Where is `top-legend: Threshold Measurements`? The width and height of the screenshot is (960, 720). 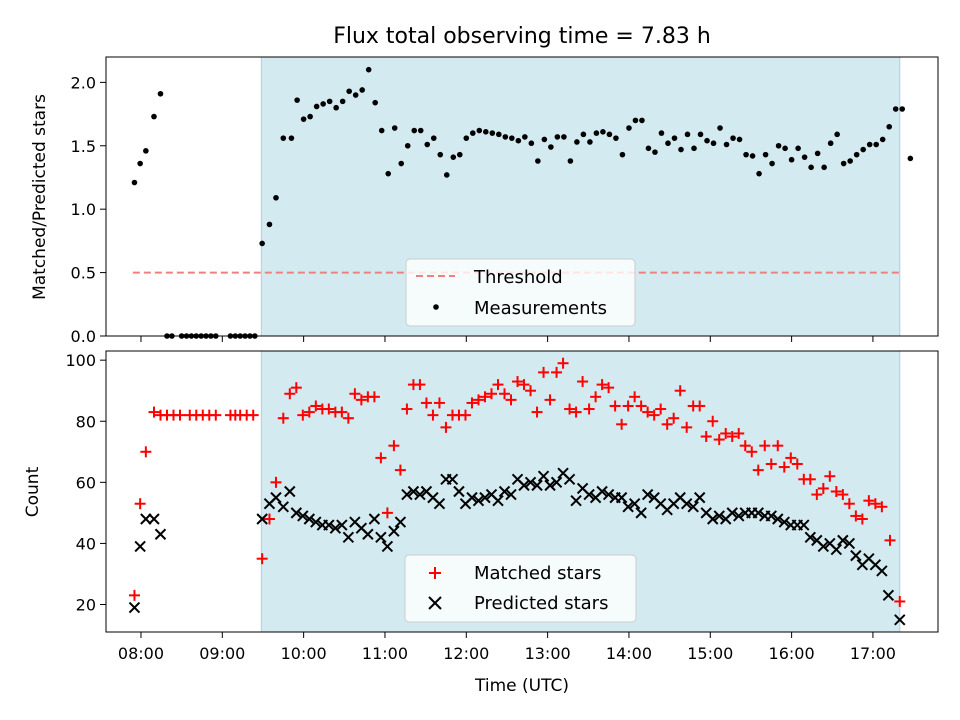 top-legend: Threshold Measurements is located at coordinates (520, 292).